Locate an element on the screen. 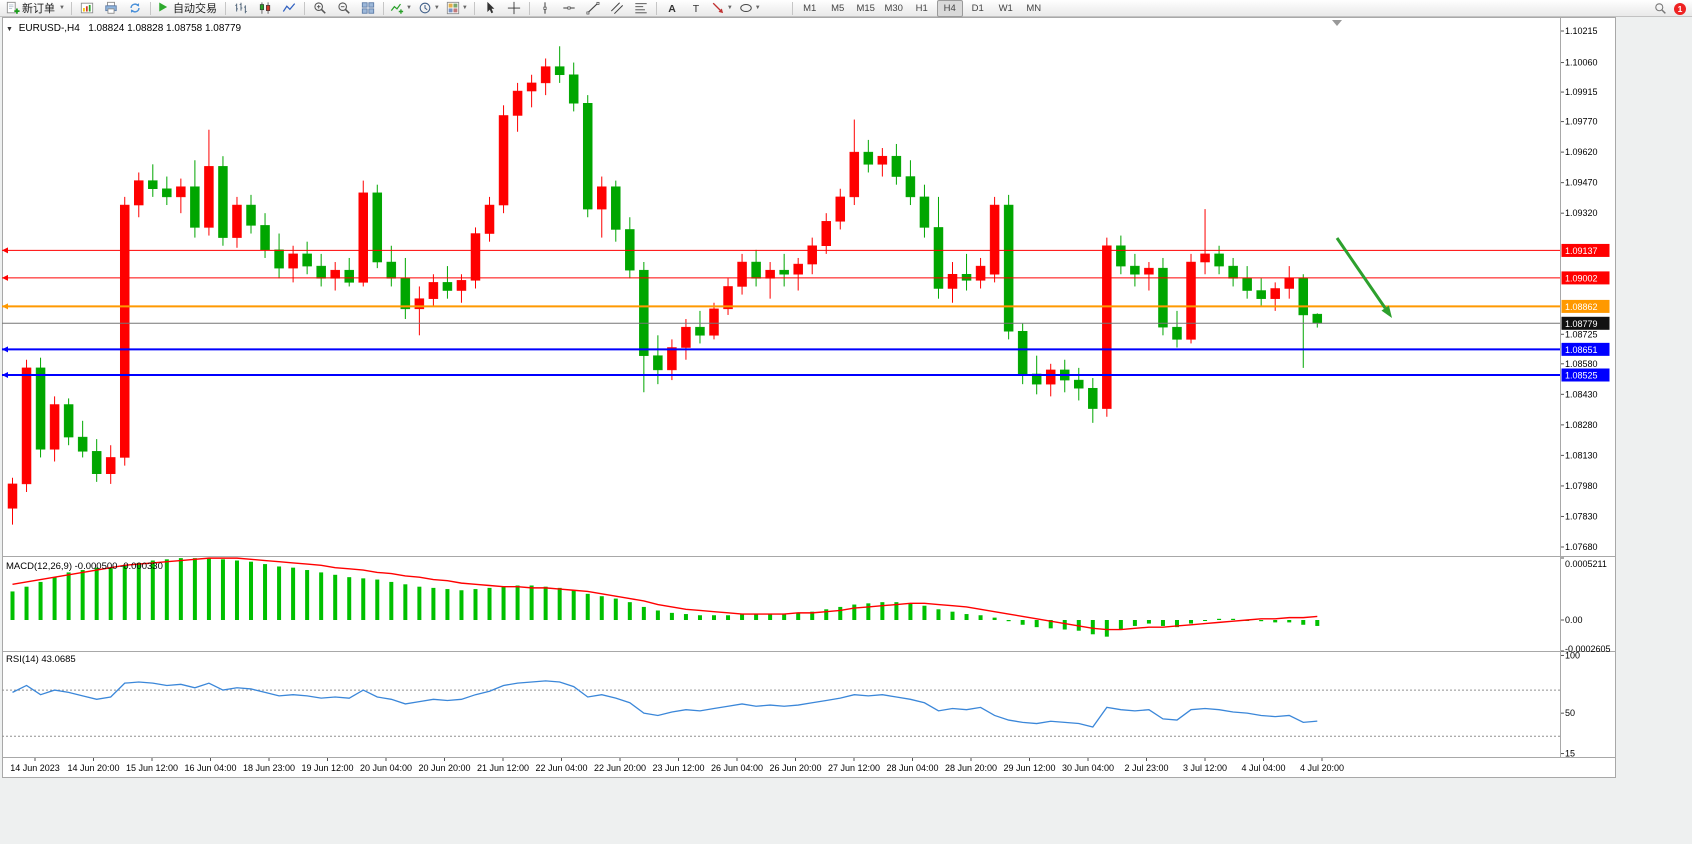 This screenshot has height=844, width=1692. svg-text: 4 Jul 04:00 is located at coordinates (1263, 768).